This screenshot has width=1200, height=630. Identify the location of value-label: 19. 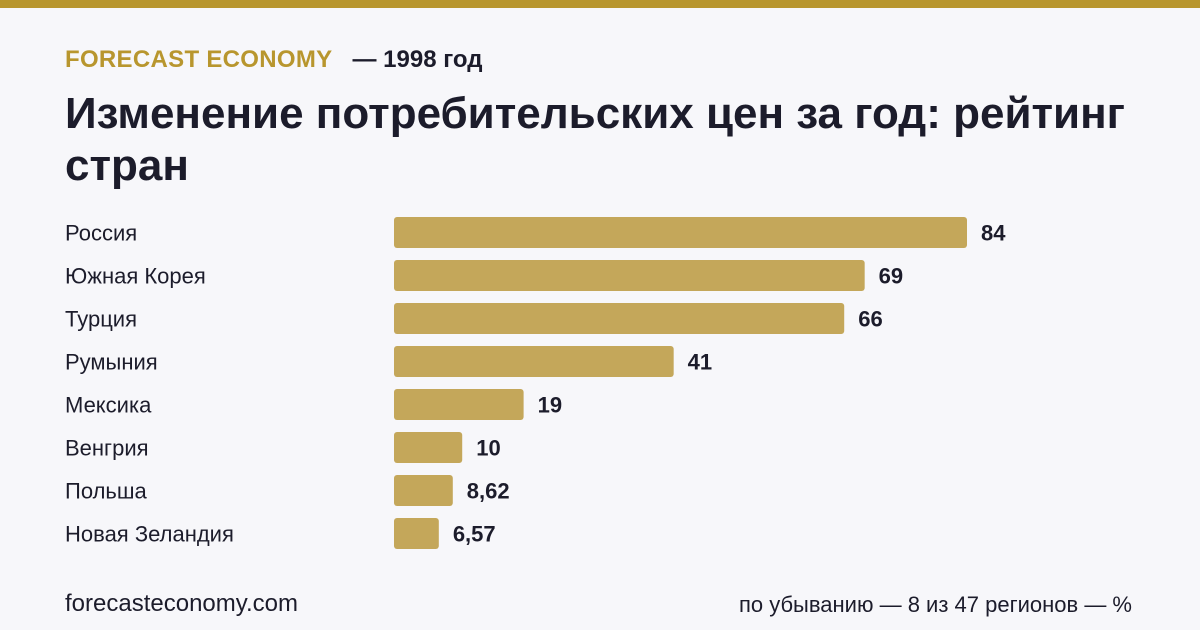
(550, 405).